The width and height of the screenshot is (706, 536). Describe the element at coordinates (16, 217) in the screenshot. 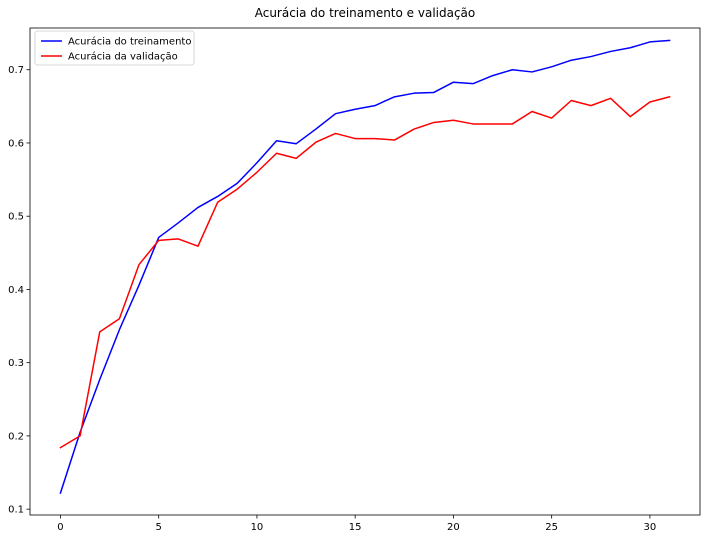

I see `y-tick-label: 0.5` at that location.